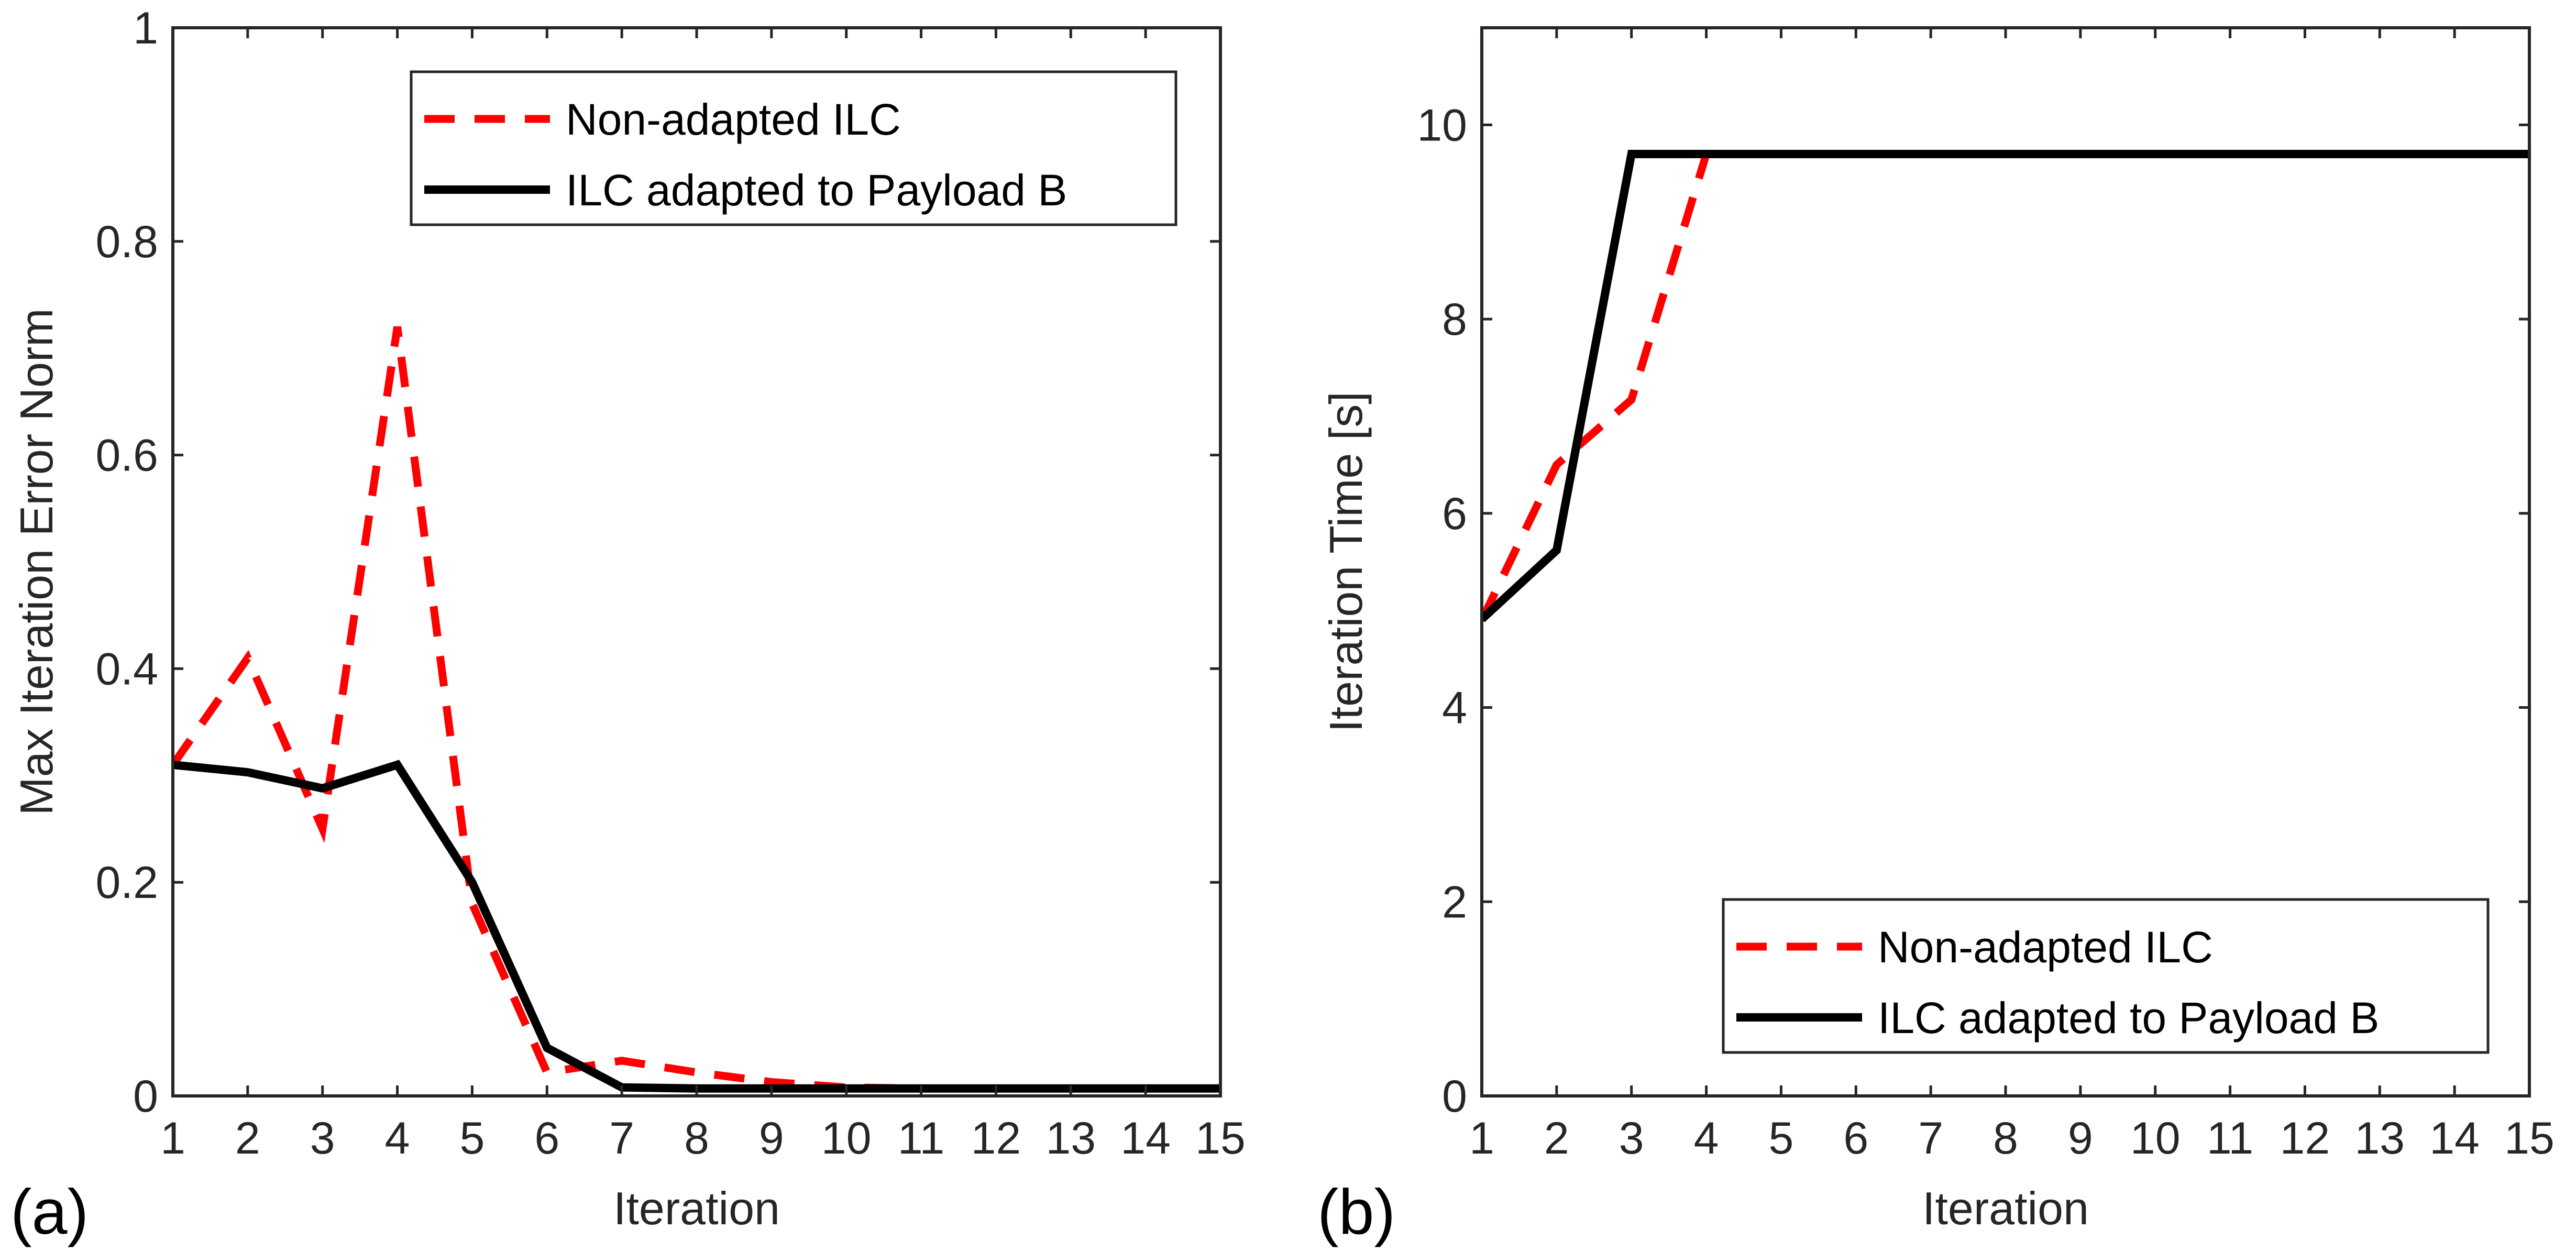 This screenshot has width=2576, height=1251. Describe the element at coordinates (145, 28) in the screenshot. I see `y-tick-label: 1` at that location.